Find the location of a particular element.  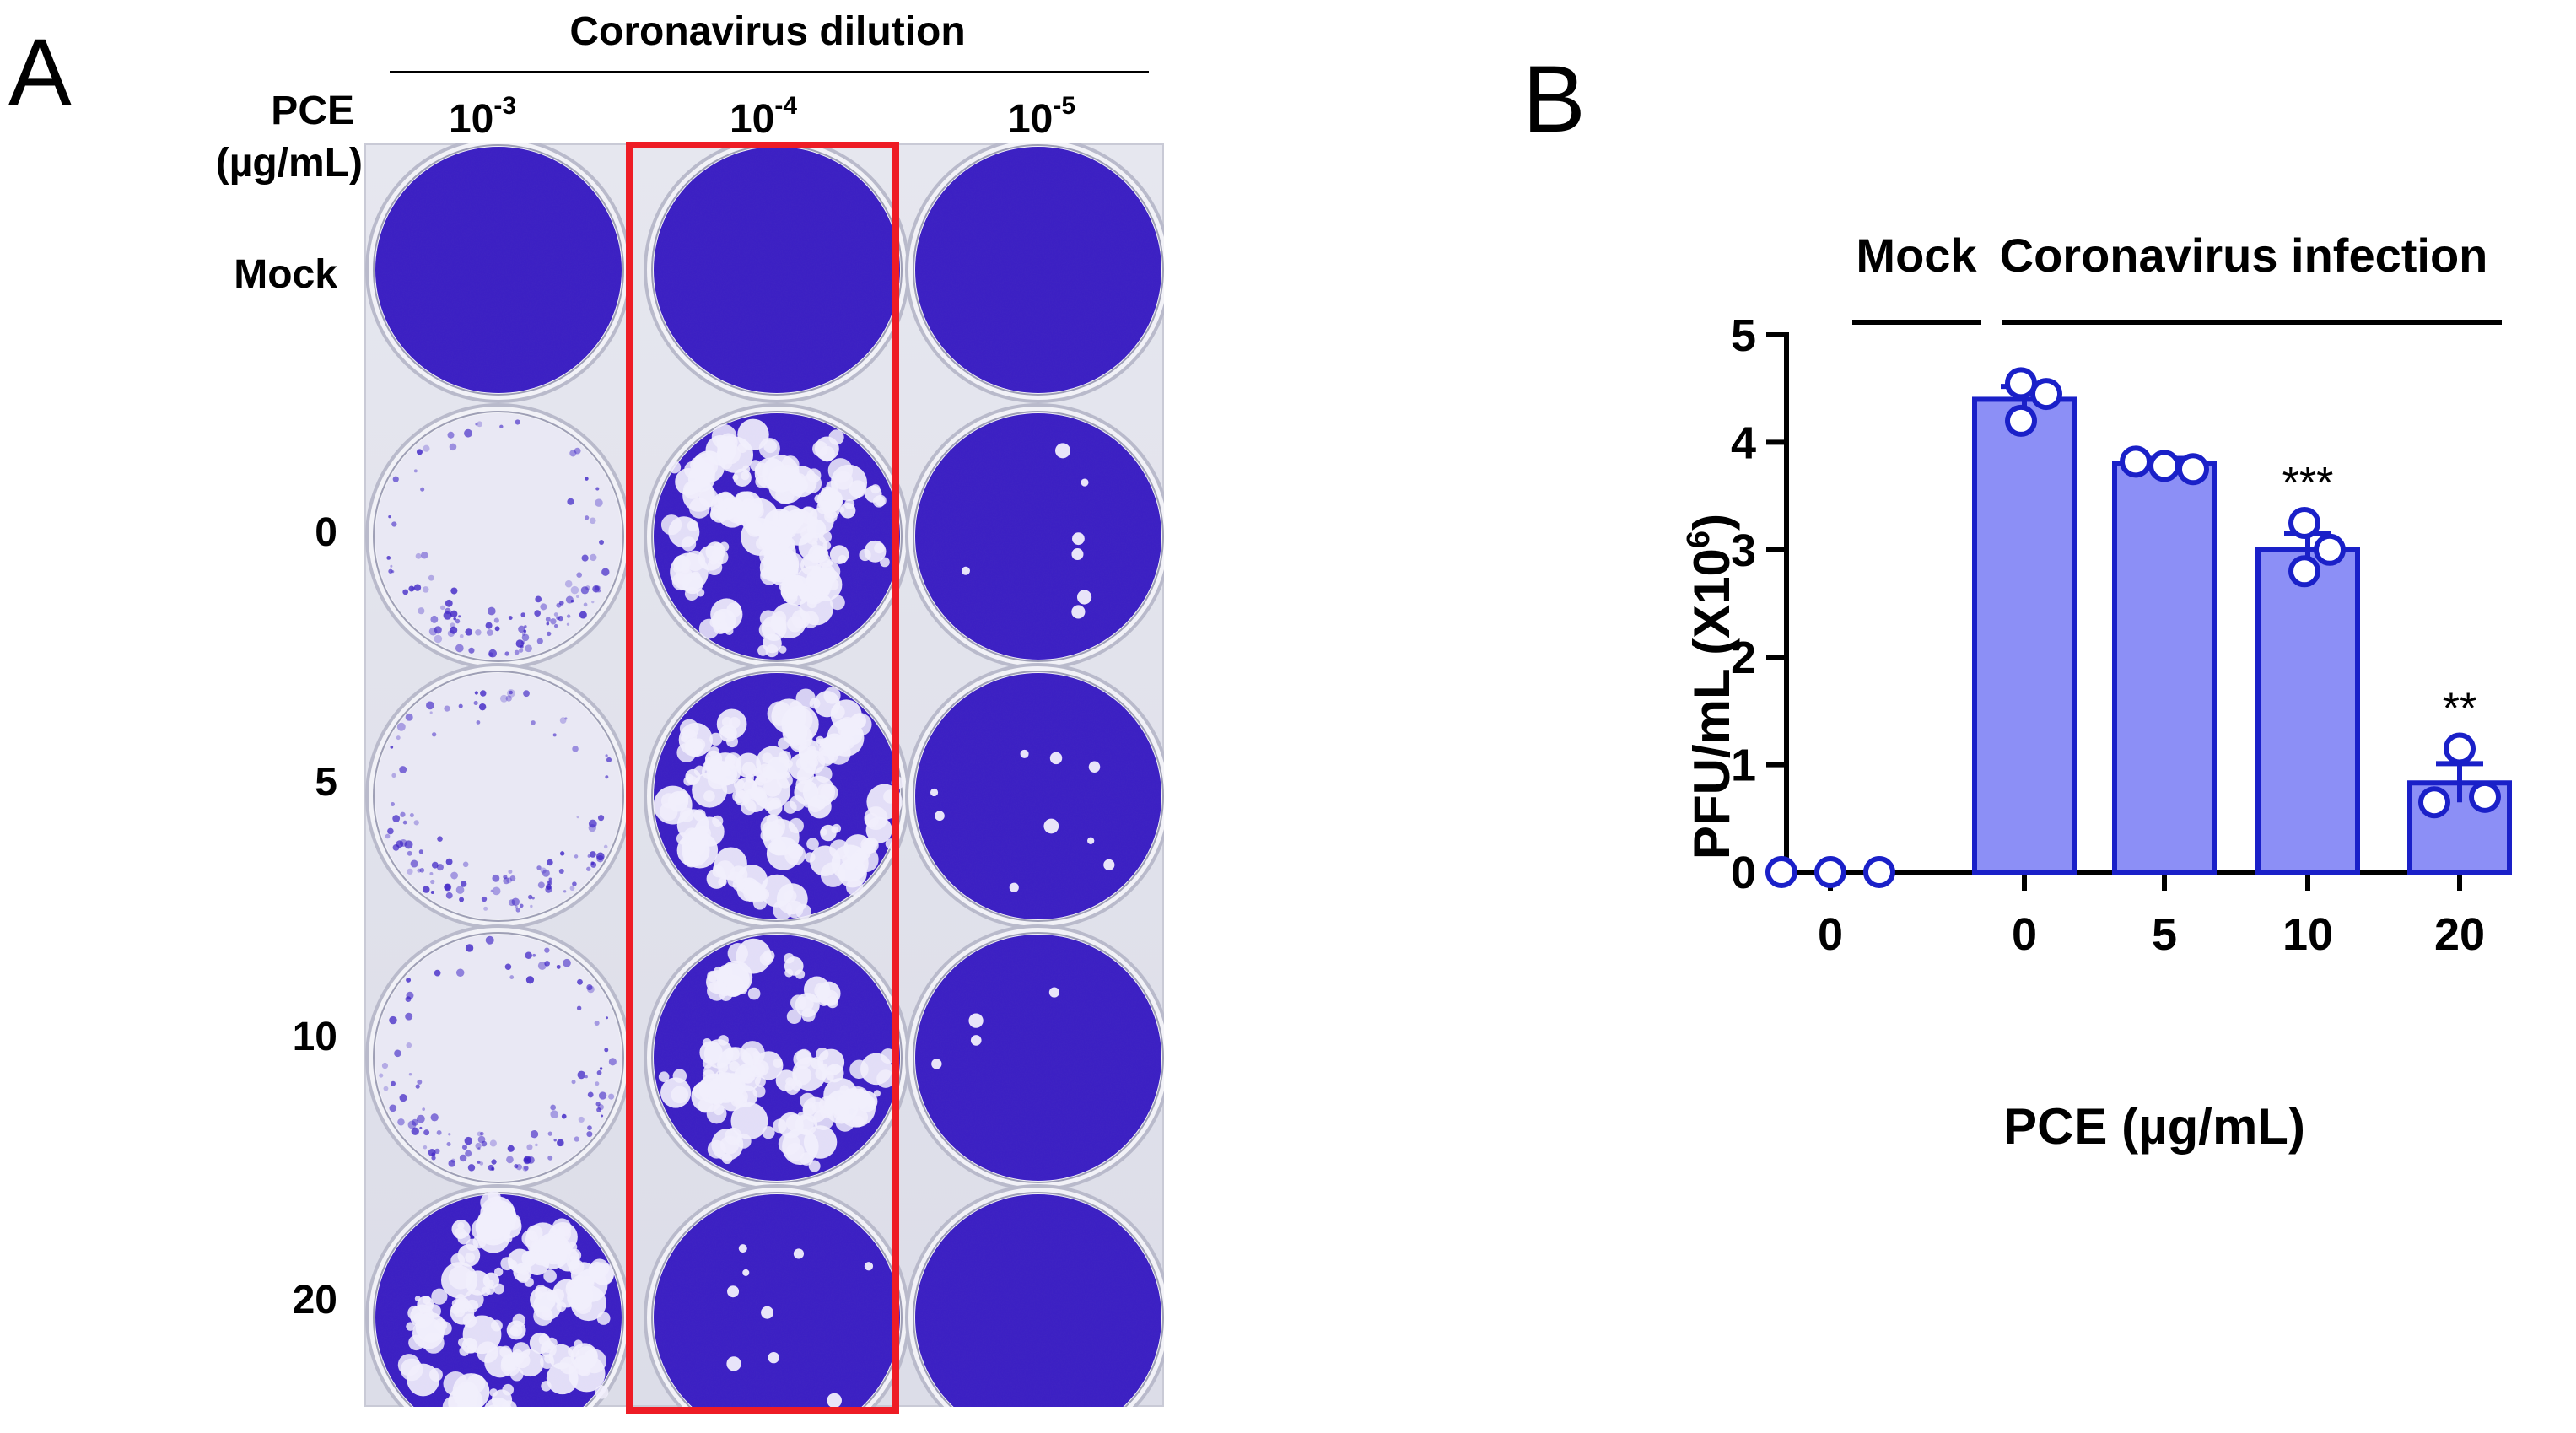

x-axis-label: PCE (µg/mL) is located at coordinates (2154, 1126).